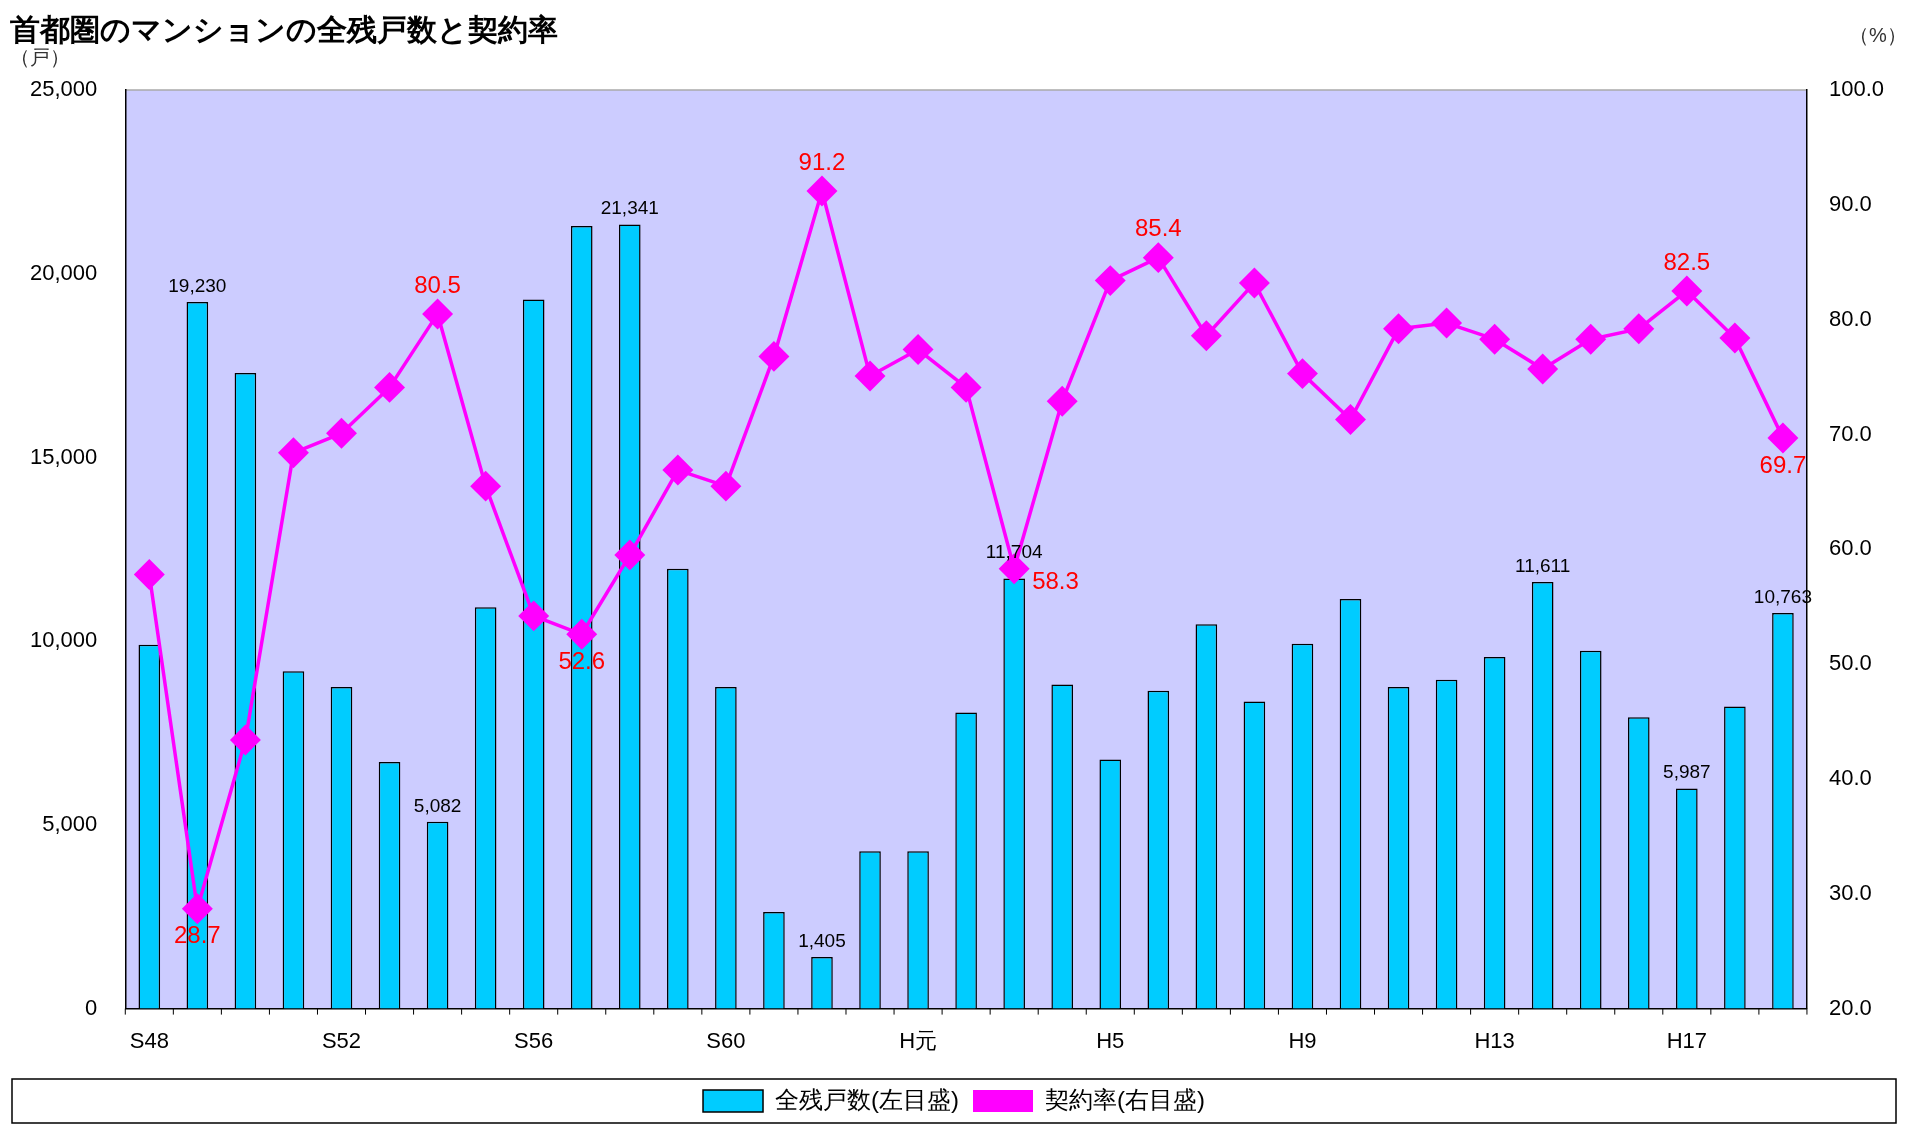 The image size is (1918, 1127). I want to click on data-label: 5,082, so click(437, 805).